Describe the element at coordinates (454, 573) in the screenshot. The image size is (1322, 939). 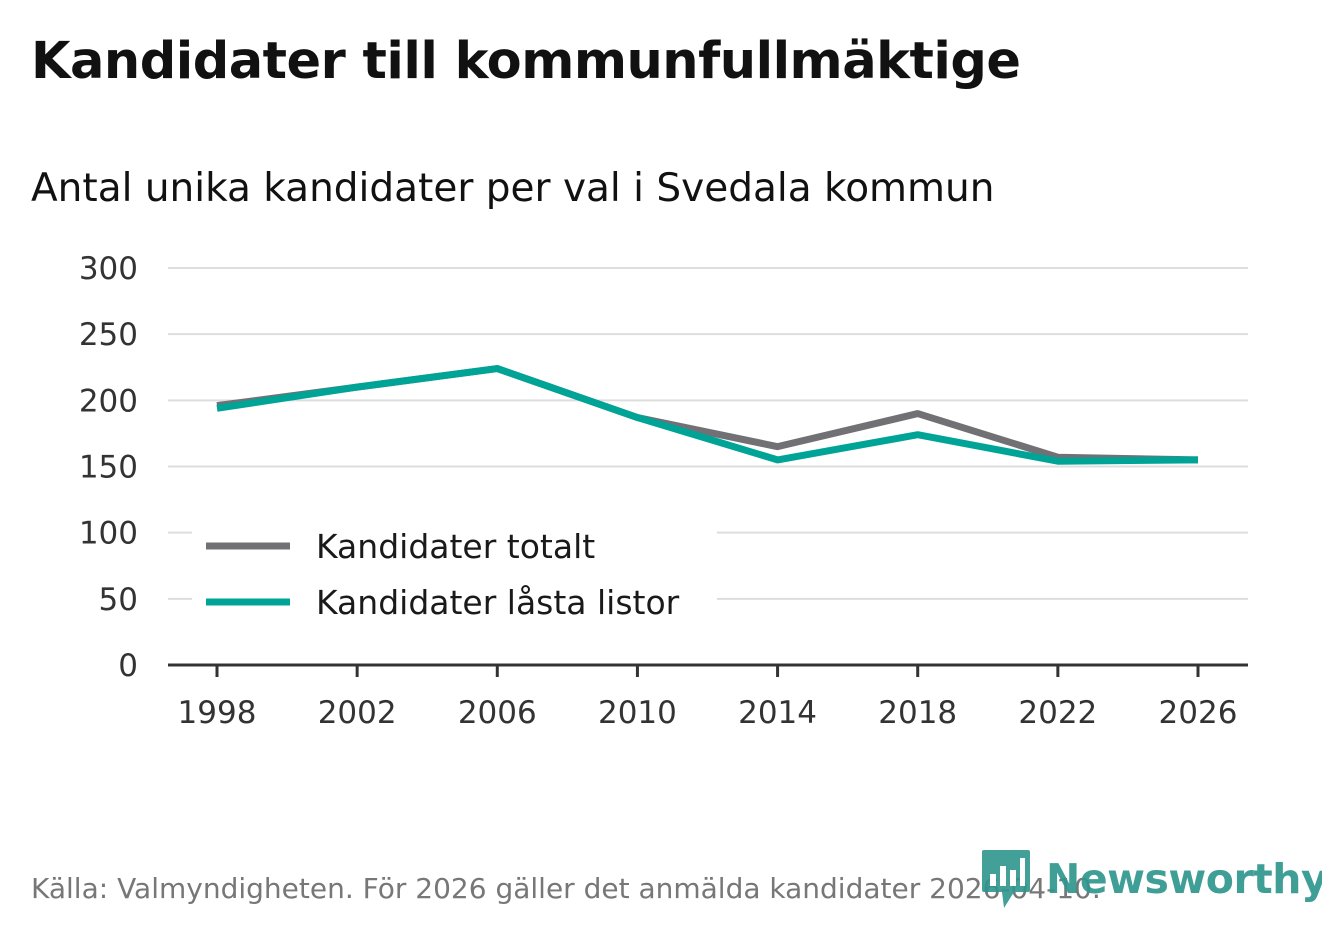
I see `legend-background` at that location.